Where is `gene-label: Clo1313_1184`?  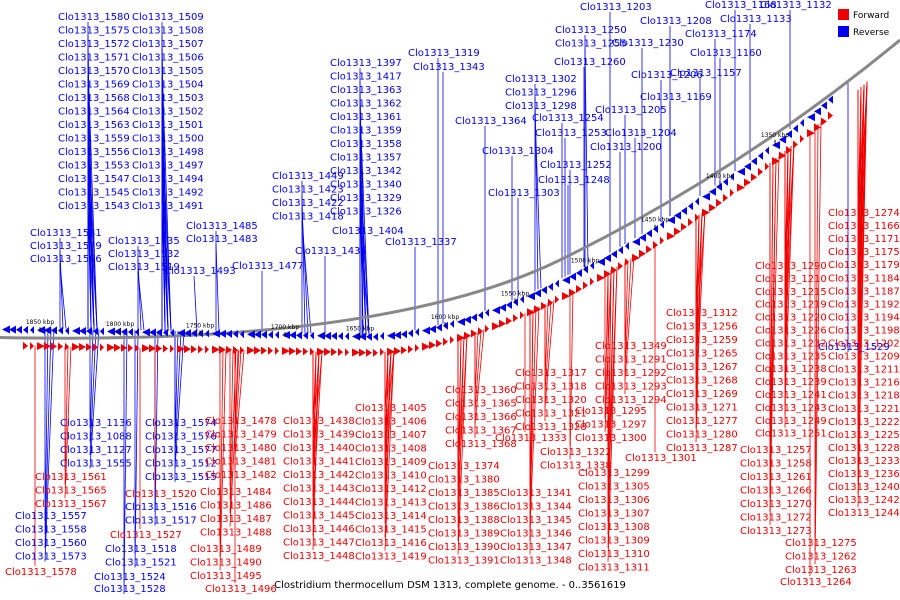
gene-label: Clo1313_1184 is located at coordinates (864, 278).